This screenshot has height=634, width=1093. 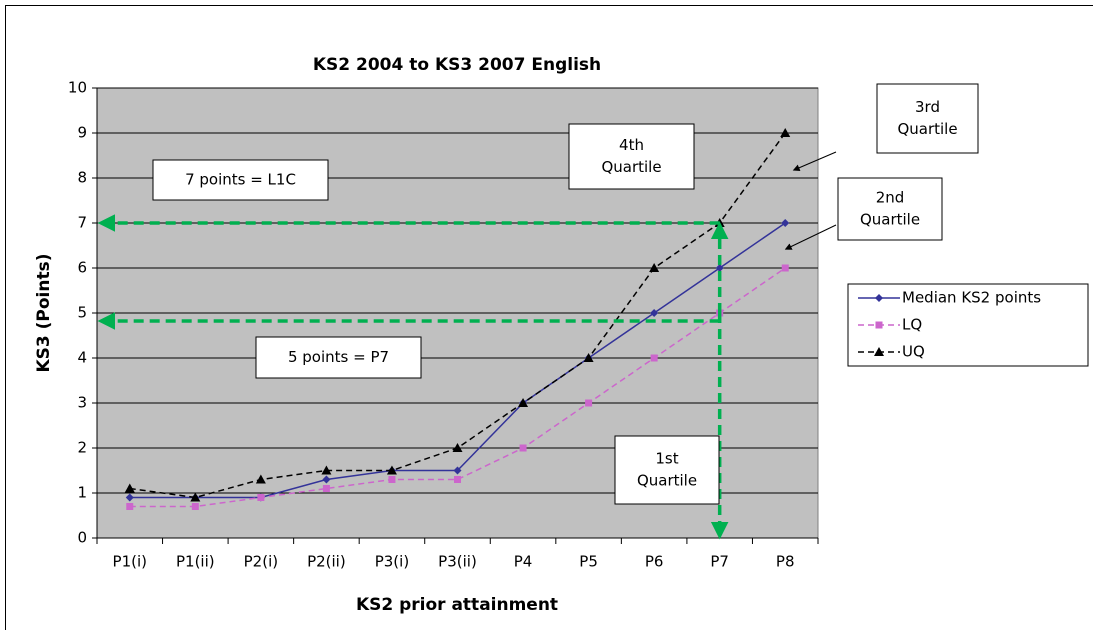 What do you see at coordinates (82, 538) in the screenshot?
I see `y-tick-label: 0` at bounding box center [82, 538].